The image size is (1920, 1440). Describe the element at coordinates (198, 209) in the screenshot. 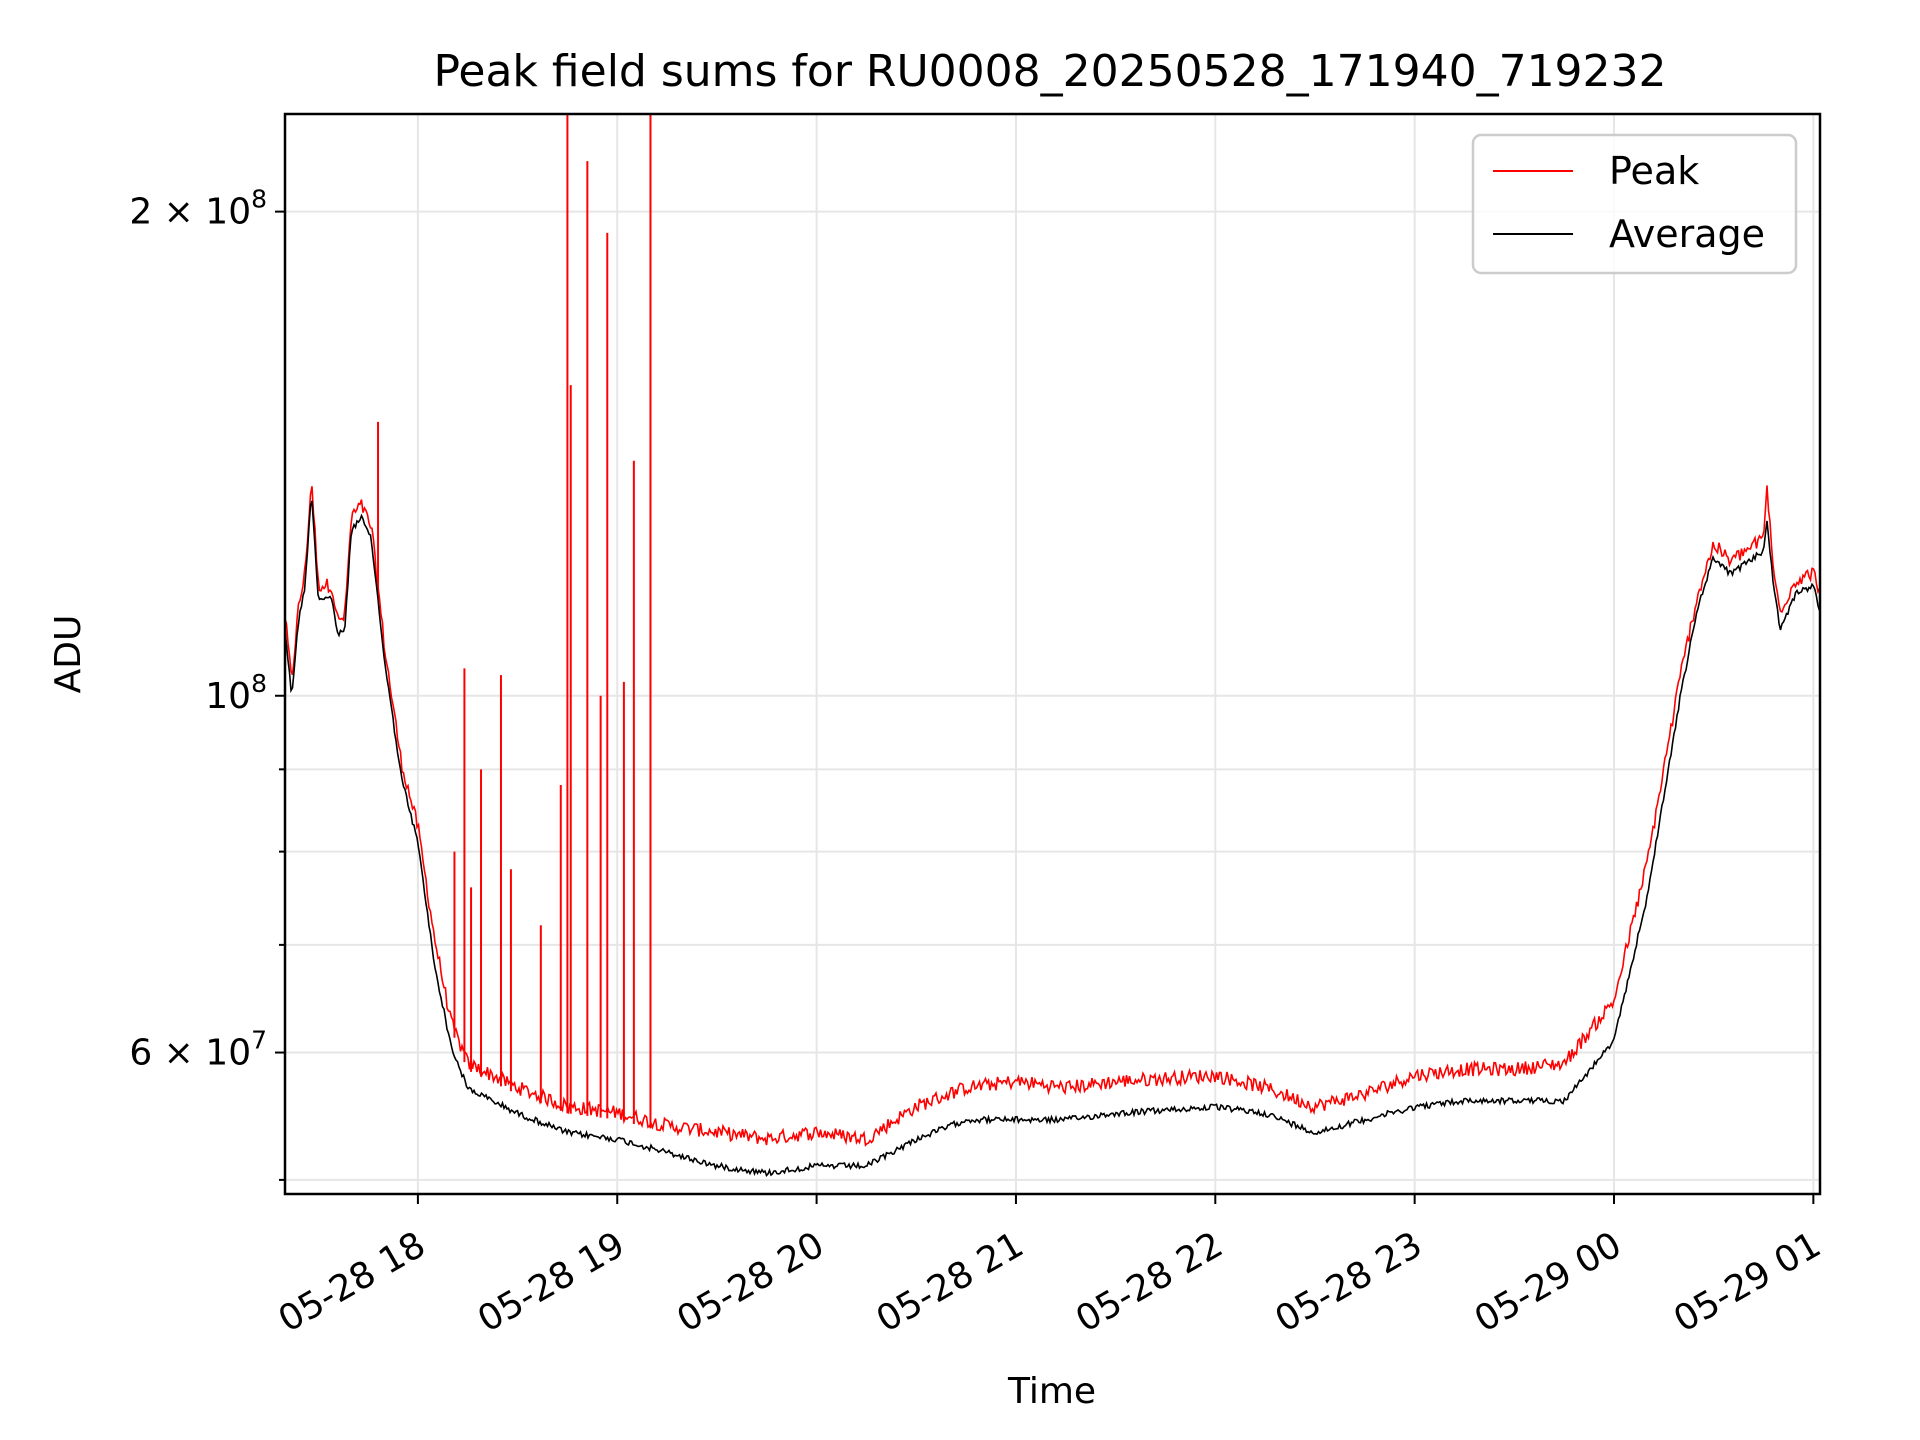

I see `y-tick-label: 2 × 108` at that location.